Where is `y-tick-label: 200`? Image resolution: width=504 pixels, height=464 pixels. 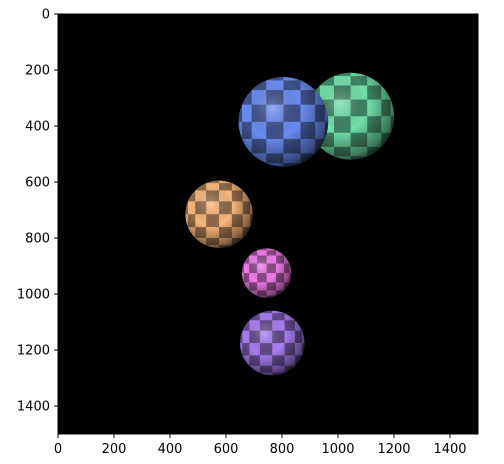
y-tick-label: 200 is located at coordinates (37, 71).